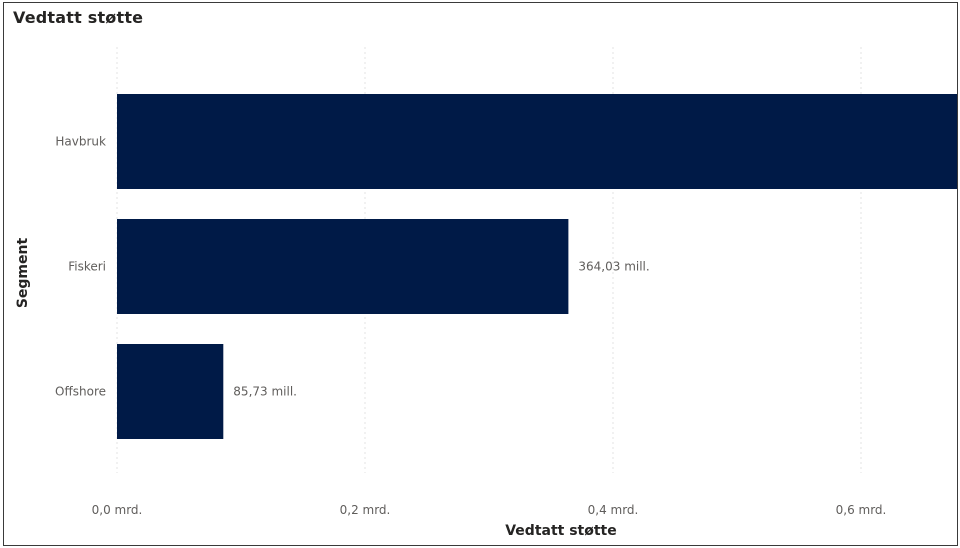 This screenshot has height=548, width=960. Describe the element at coordinates (365, 510) in the screenshot. I see `x-tick-label: 0,2 mrd.` at that location.